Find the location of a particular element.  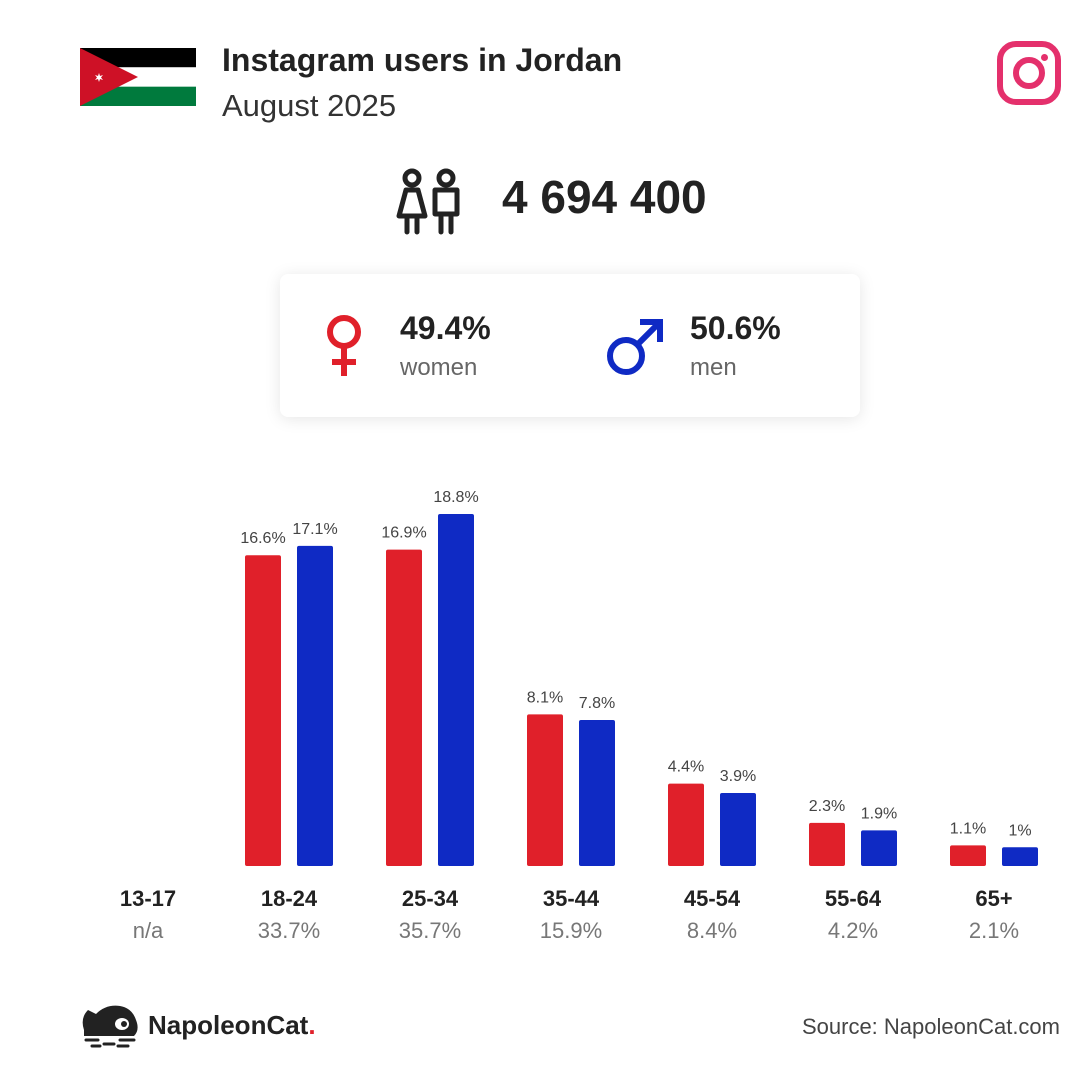

brand-name: NapoleonCat. is located at coordinates (232, 1025).